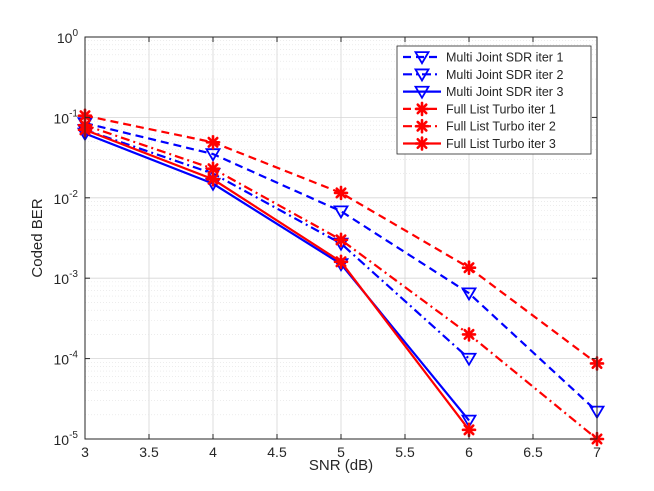 The image size is (654, 491). I want to click on y-tick-label: 10⁻⁵, so click(66, 439).